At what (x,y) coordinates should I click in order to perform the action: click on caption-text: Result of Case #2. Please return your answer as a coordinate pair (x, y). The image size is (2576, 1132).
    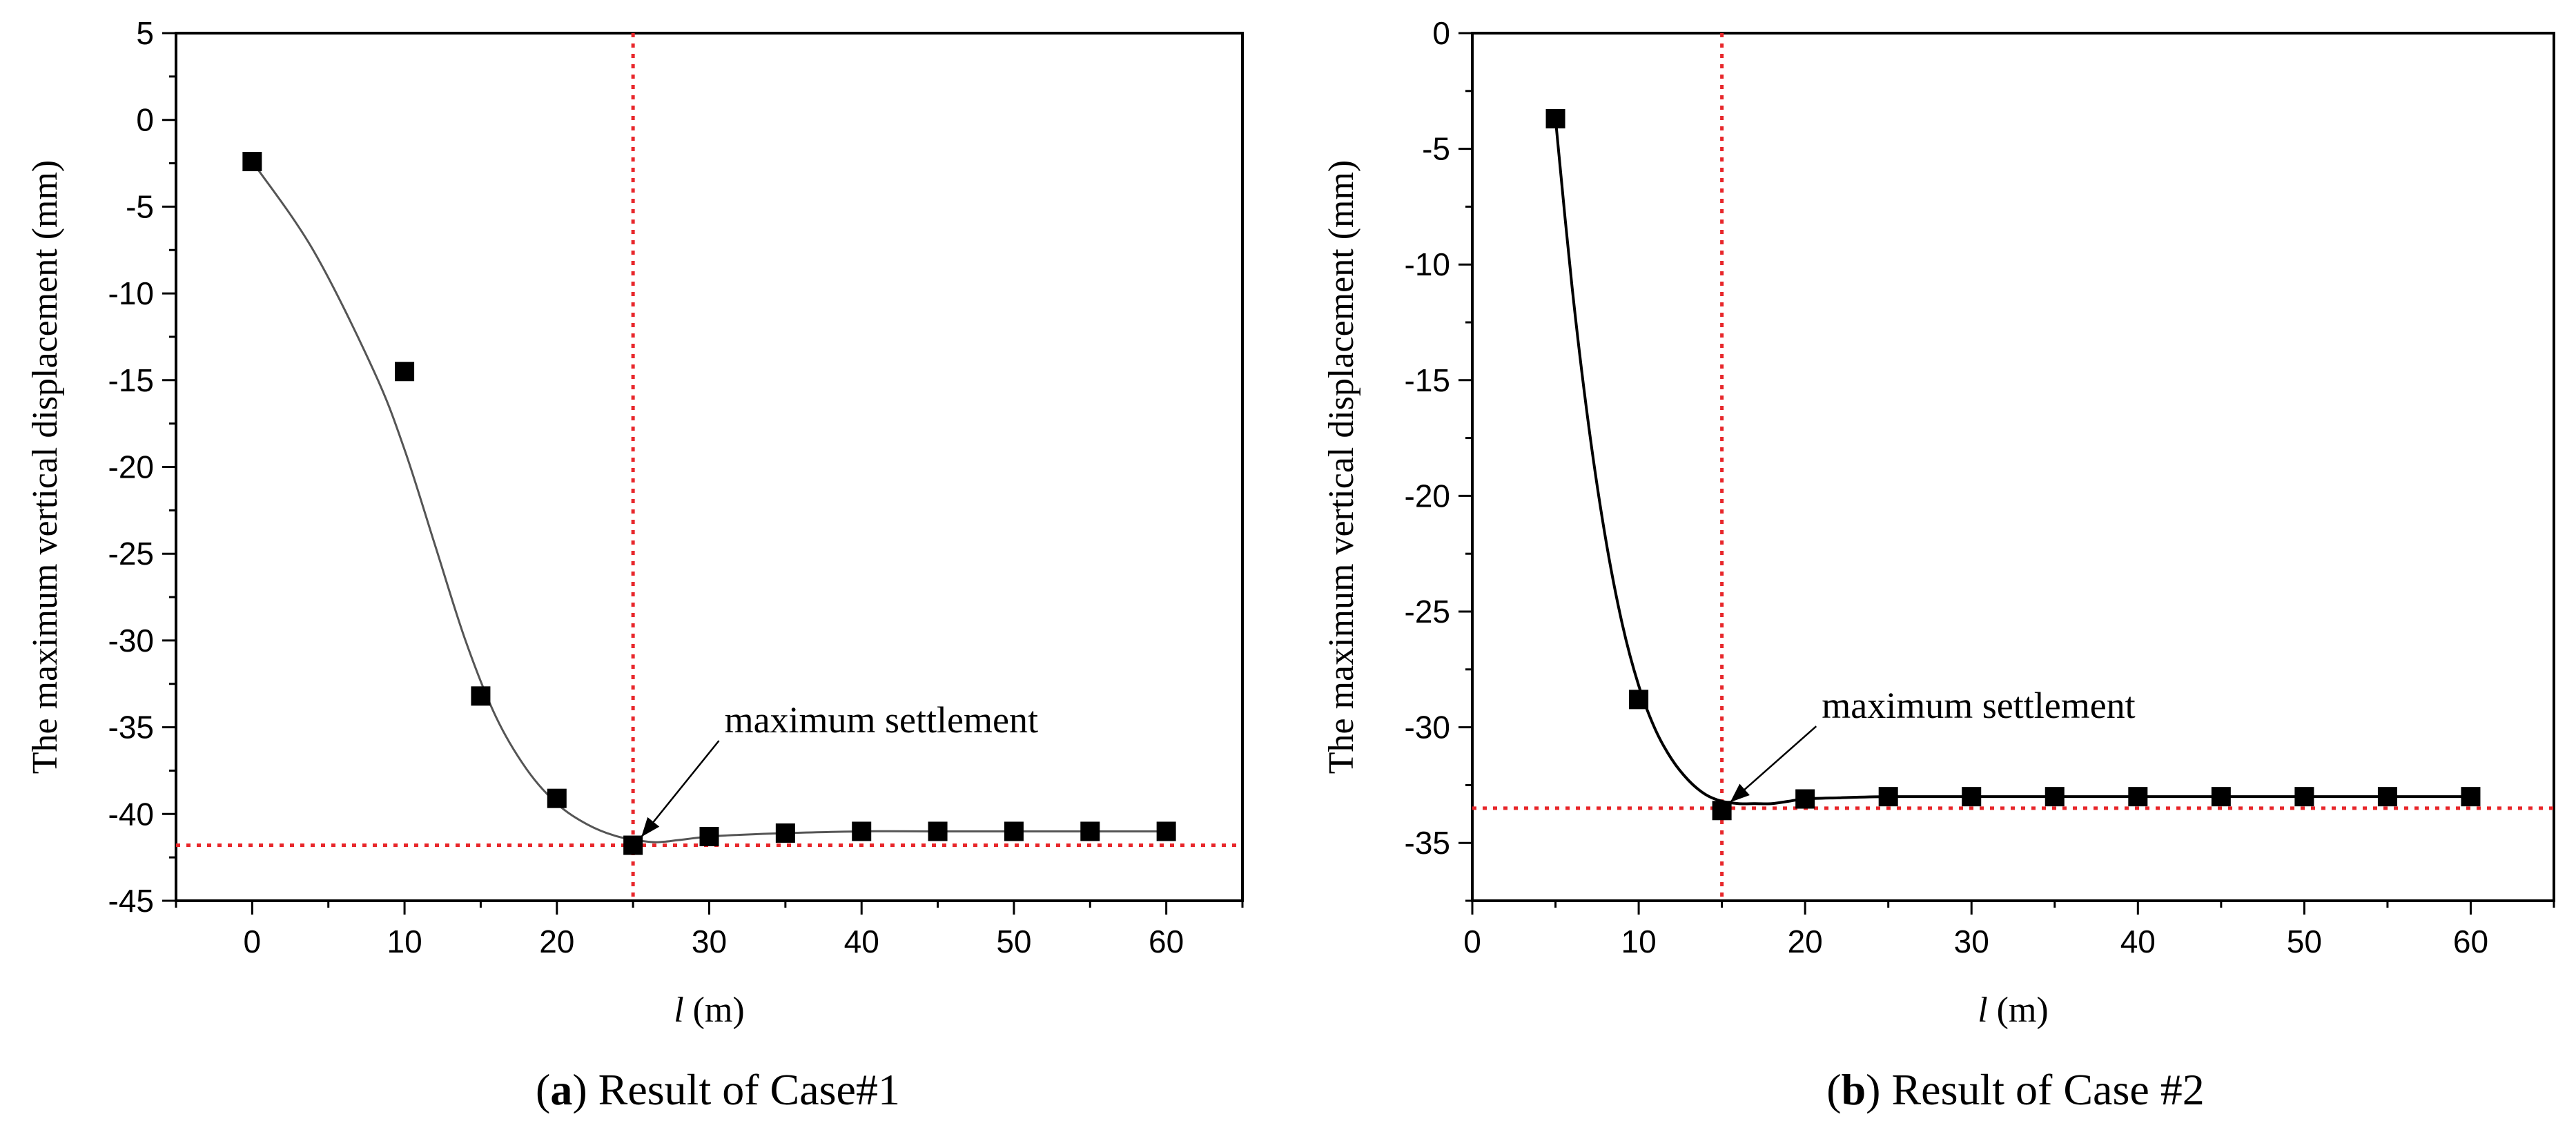
    Looking at the image, I should click on (2042, 1089).